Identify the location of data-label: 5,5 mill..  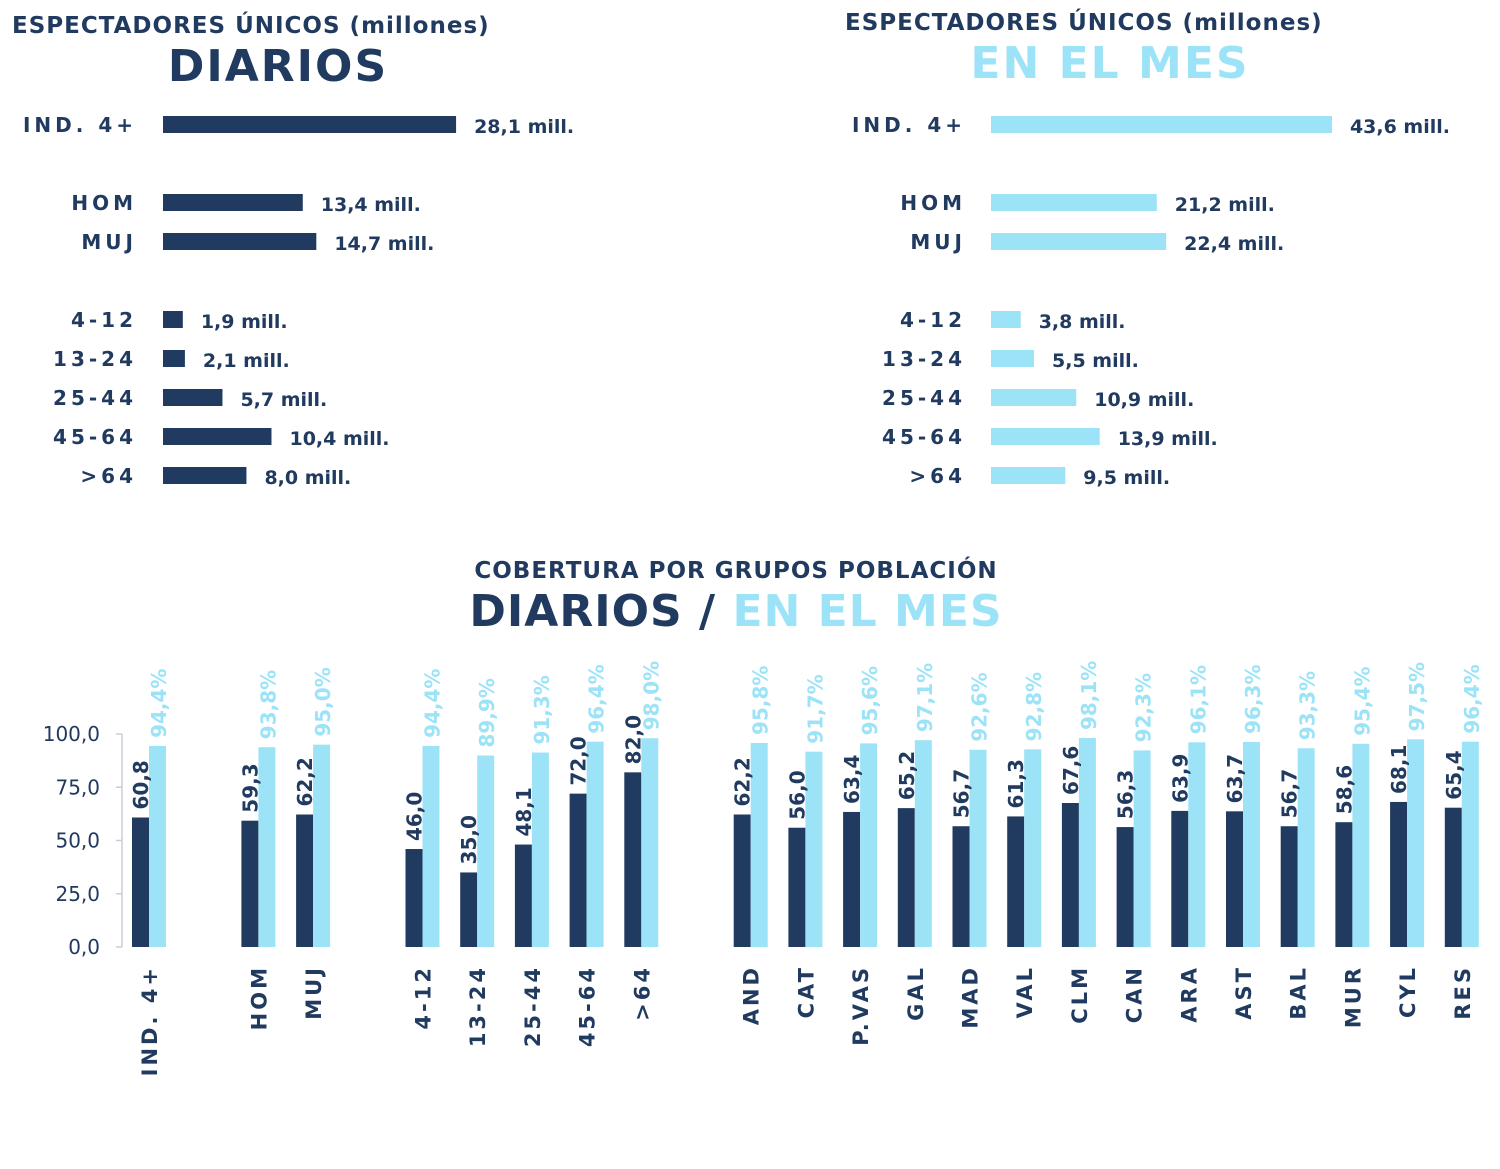
(1095, 361).